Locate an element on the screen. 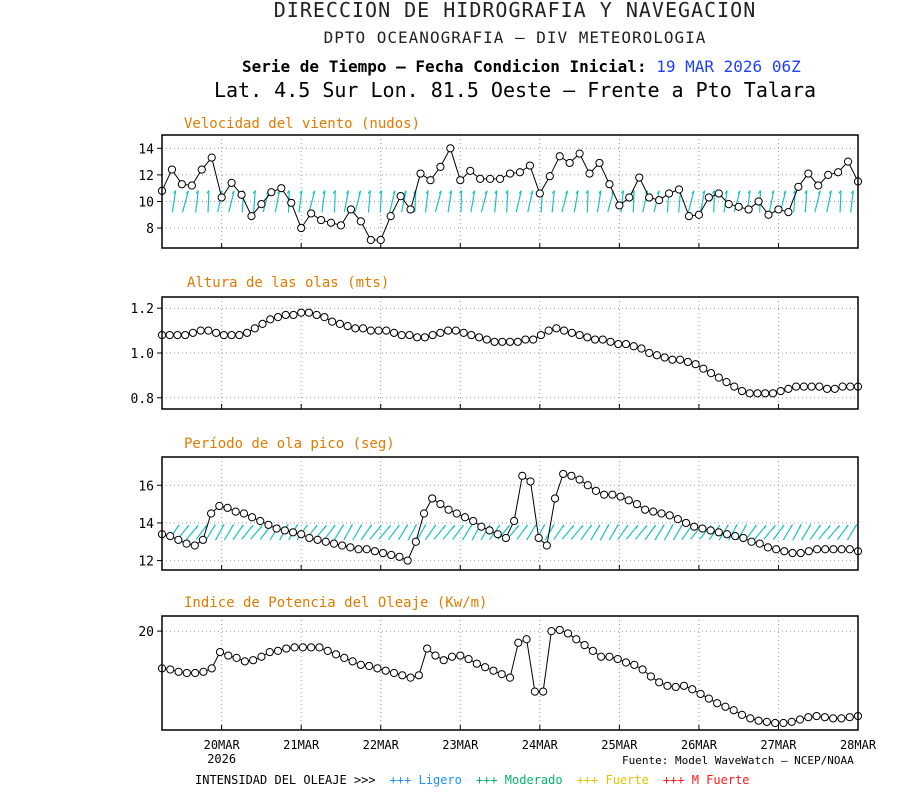 The width and height of the screenshot is (900, 800). x-tick-label: 24MAR is located at coordinates (540, 745).